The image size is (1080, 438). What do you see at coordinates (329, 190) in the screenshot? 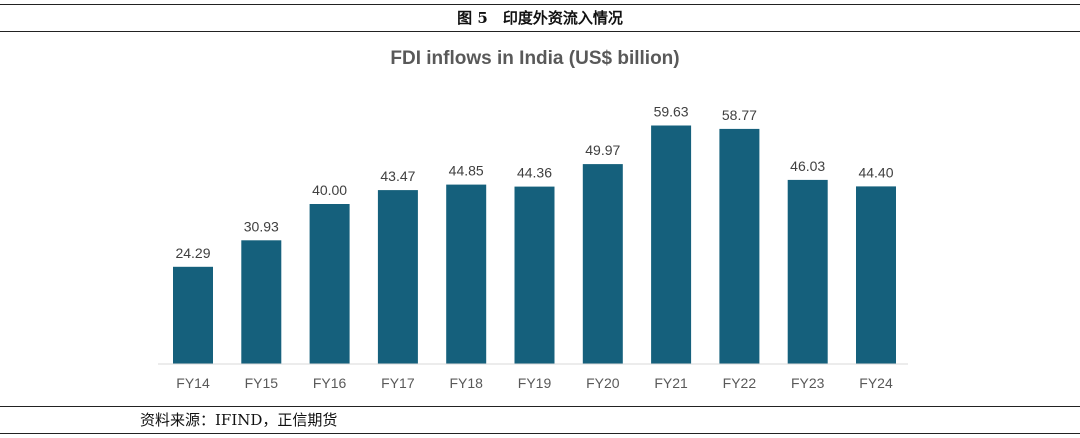
I see `value-label-fy16: 40.00` at bounding box center [329, 190].